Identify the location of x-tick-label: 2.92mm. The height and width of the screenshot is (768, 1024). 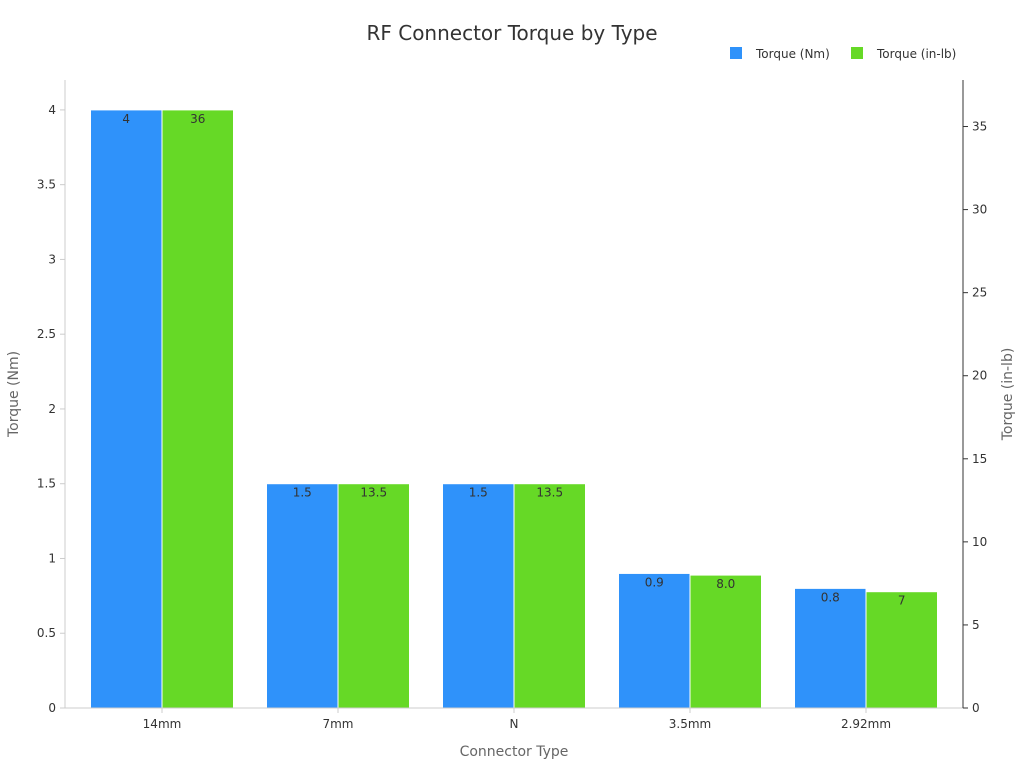
(866, 724).